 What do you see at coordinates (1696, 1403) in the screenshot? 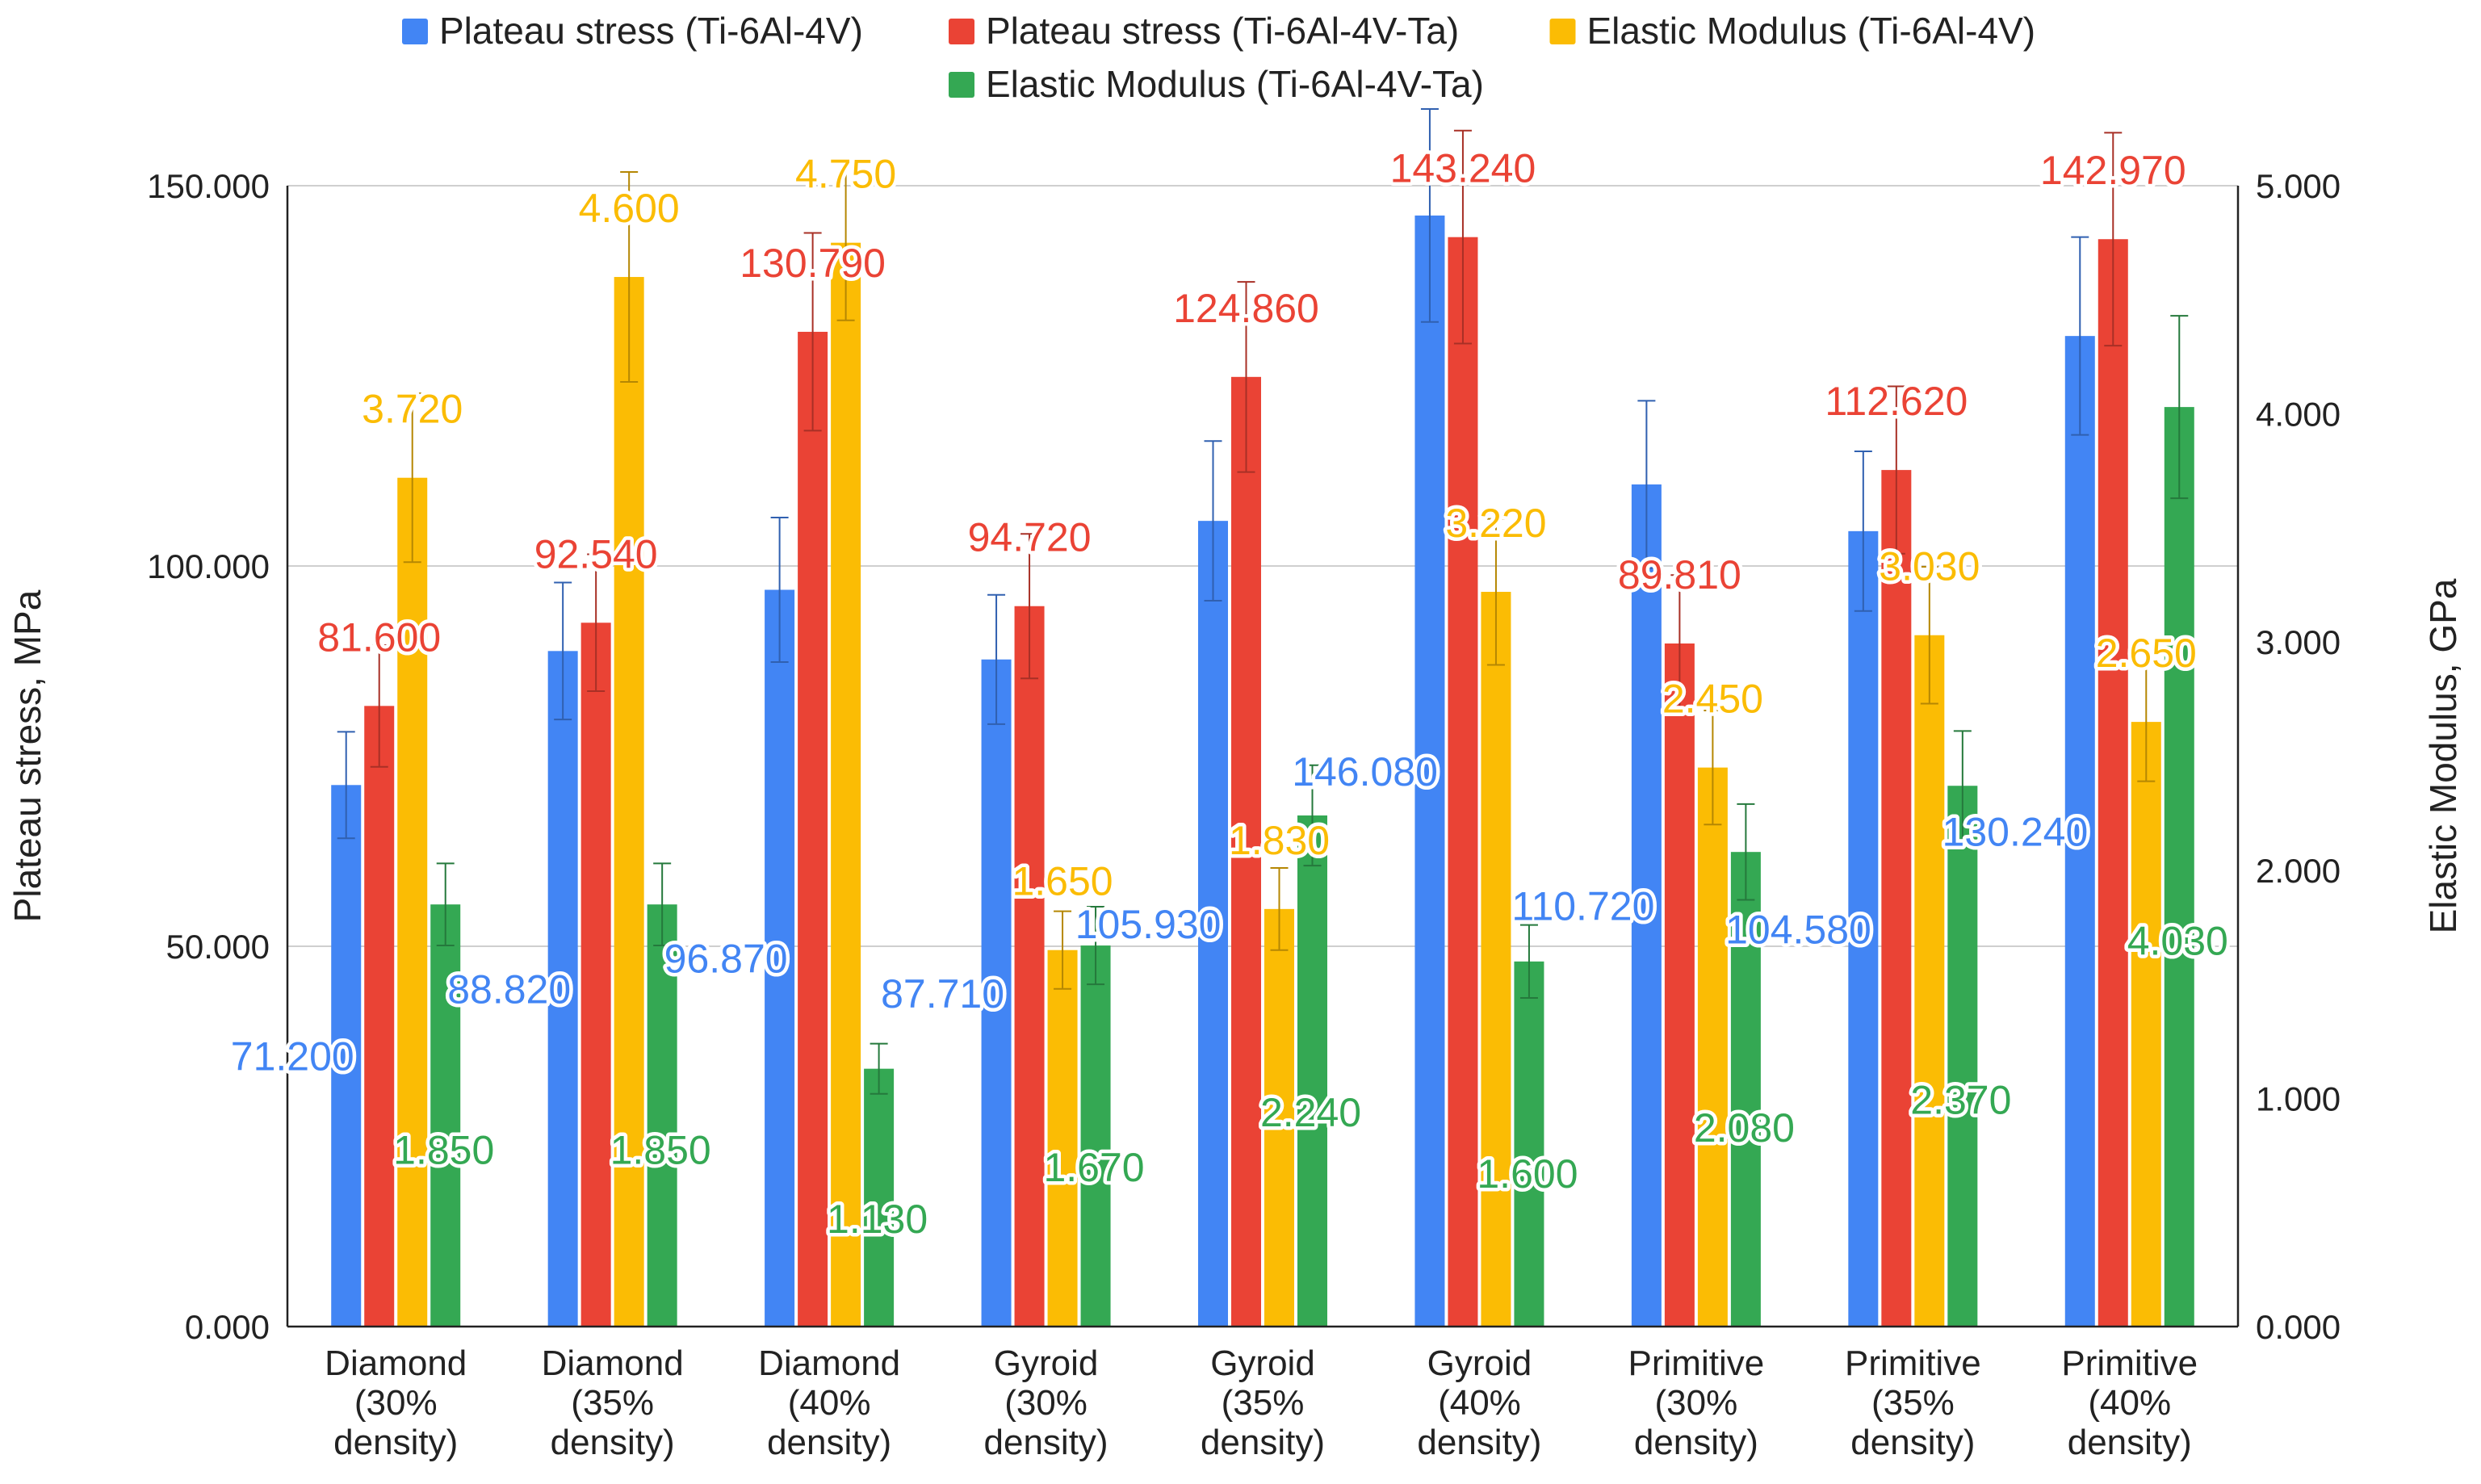
I see `x-tick-label: Primitive (30% density)` at bounding box center [1696, 1403].